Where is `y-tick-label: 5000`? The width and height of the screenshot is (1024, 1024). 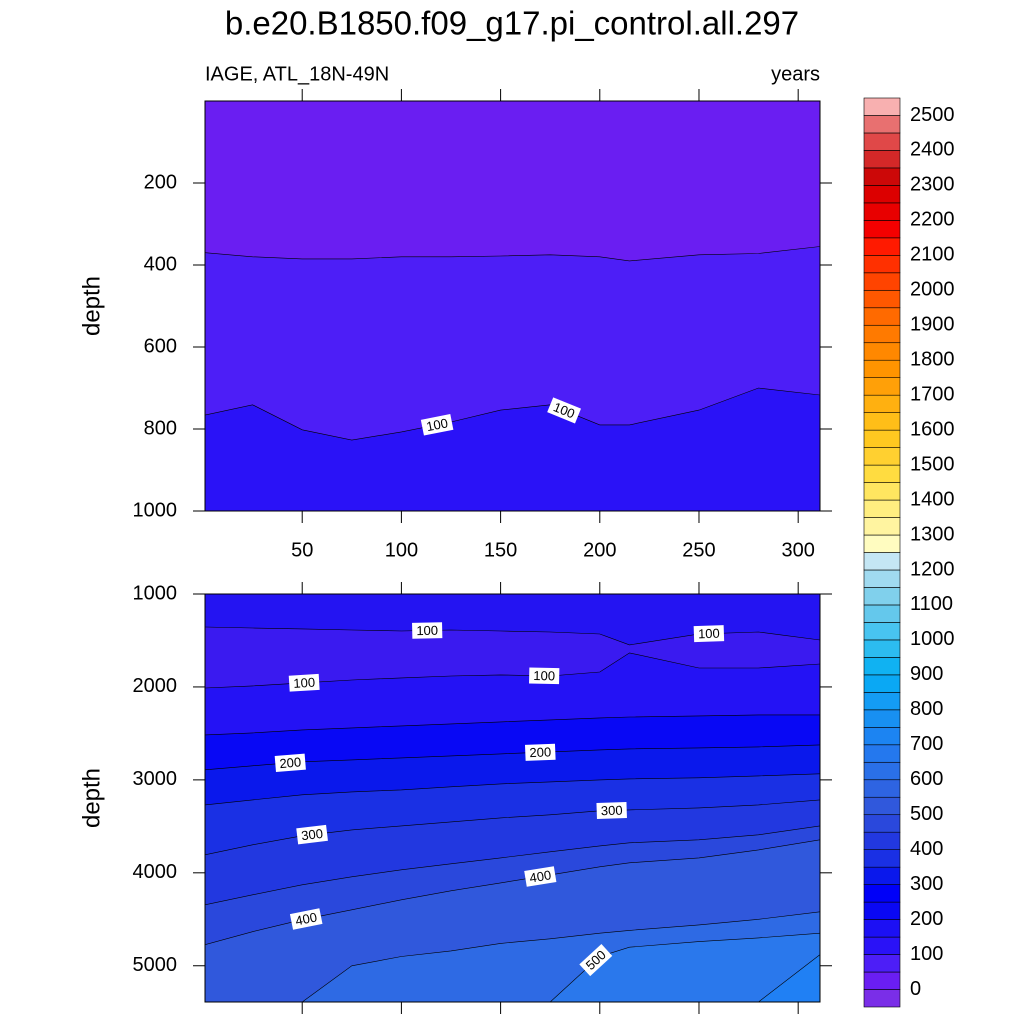
y-tick-label: 5000 is located at coordinates (155, 965).